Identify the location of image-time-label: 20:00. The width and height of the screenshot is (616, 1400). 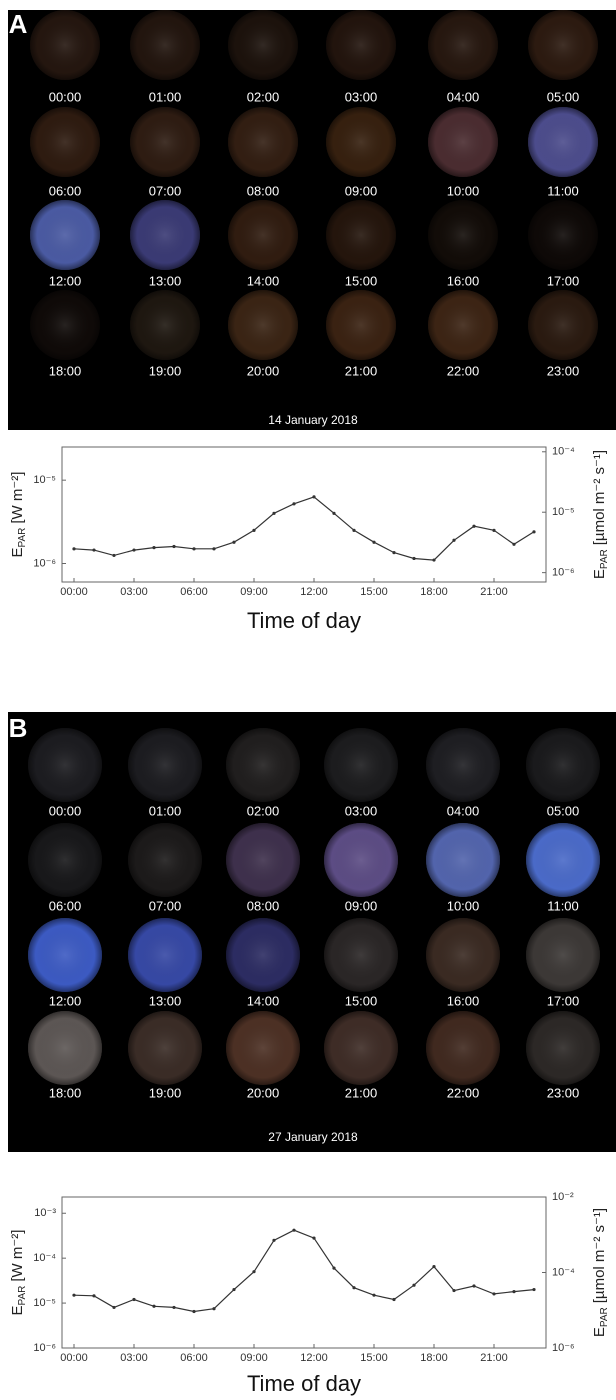
(263, 370).